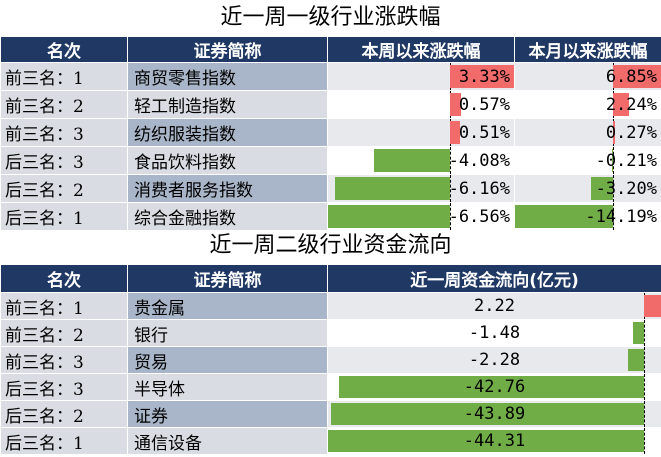 The width and height of the screenshot is (661, 457). Describe the element at coordinates (631, 104) in the screenshot. I see `data-label: 2.24%` at that location.